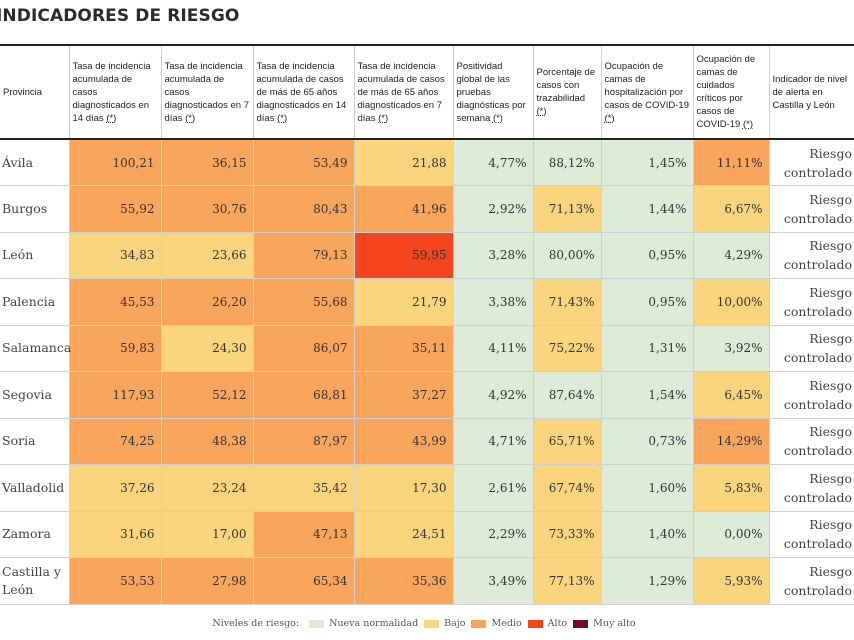 The image size is (854, 640). What do you see at coordinates (304, 255) in the screenshot?
I see `indicator-cell: 79,13` at bounding box center [304, 255].